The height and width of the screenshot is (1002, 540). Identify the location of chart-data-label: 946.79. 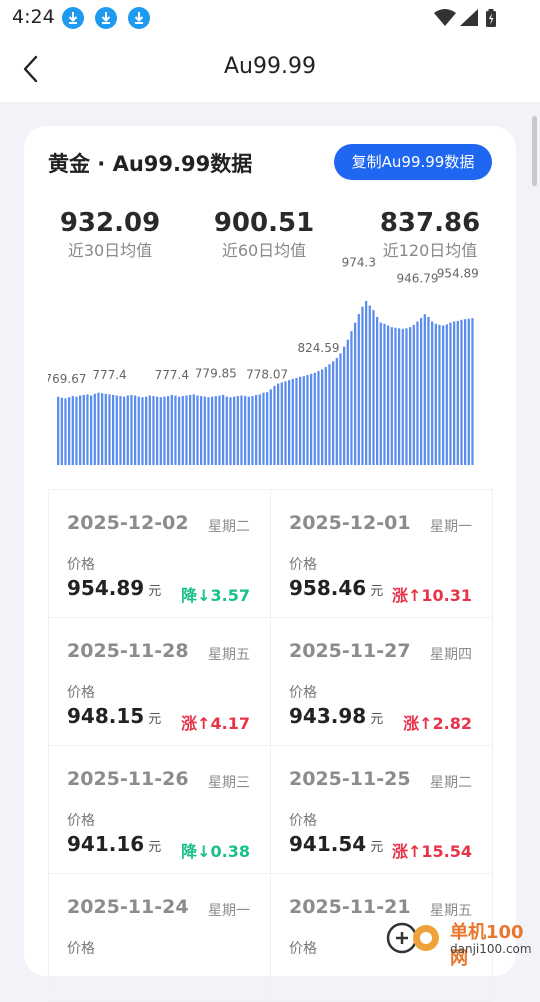
(418, 278).